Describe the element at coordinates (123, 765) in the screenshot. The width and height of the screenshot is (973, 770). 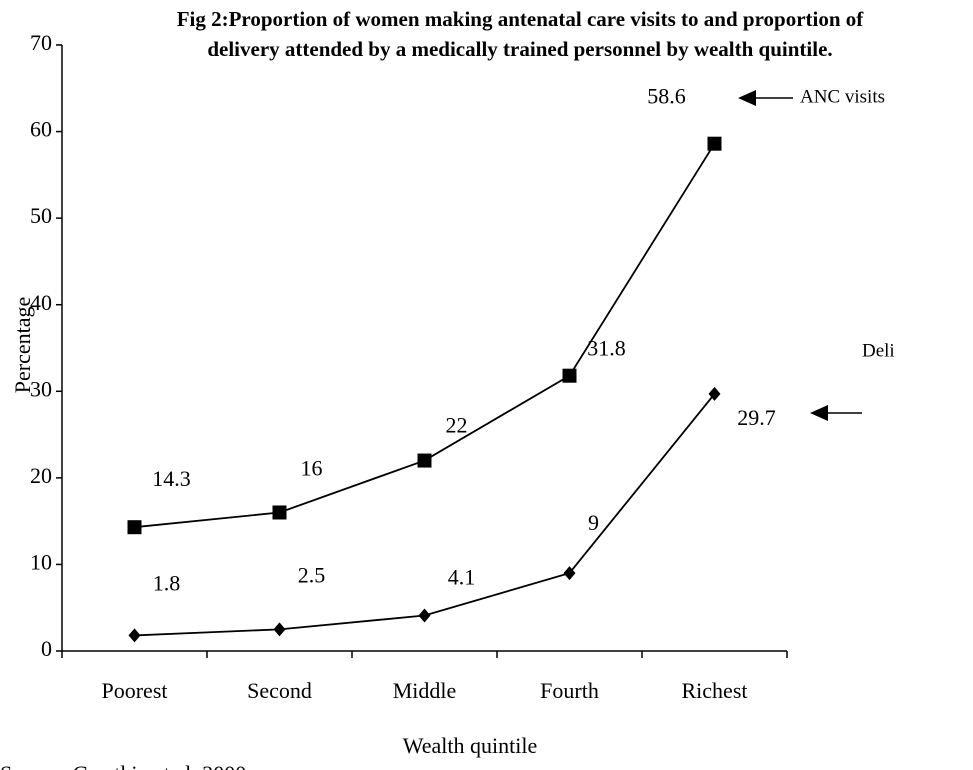
I see `source: Source: Gwatkin et al. 2000` at that location.